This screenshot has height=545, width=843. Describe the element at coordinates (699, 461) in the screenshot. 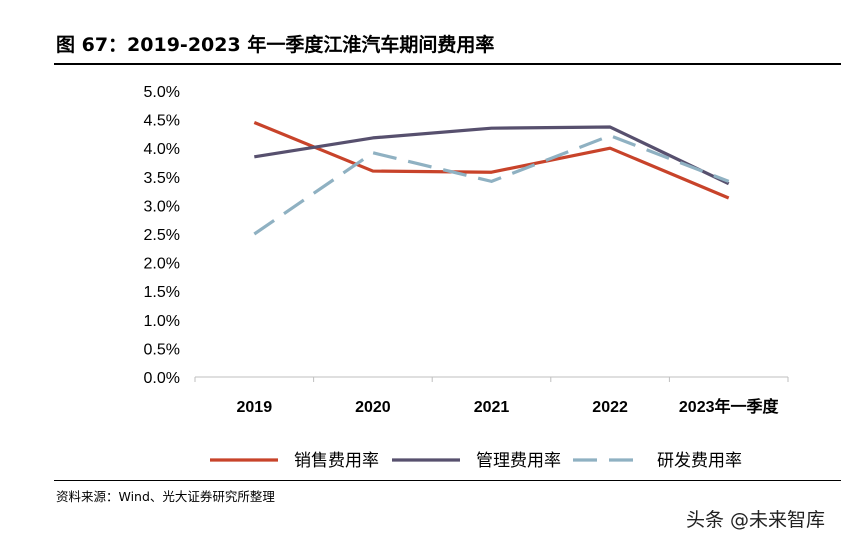

I see `legend-label: 研发费用率` at that location.